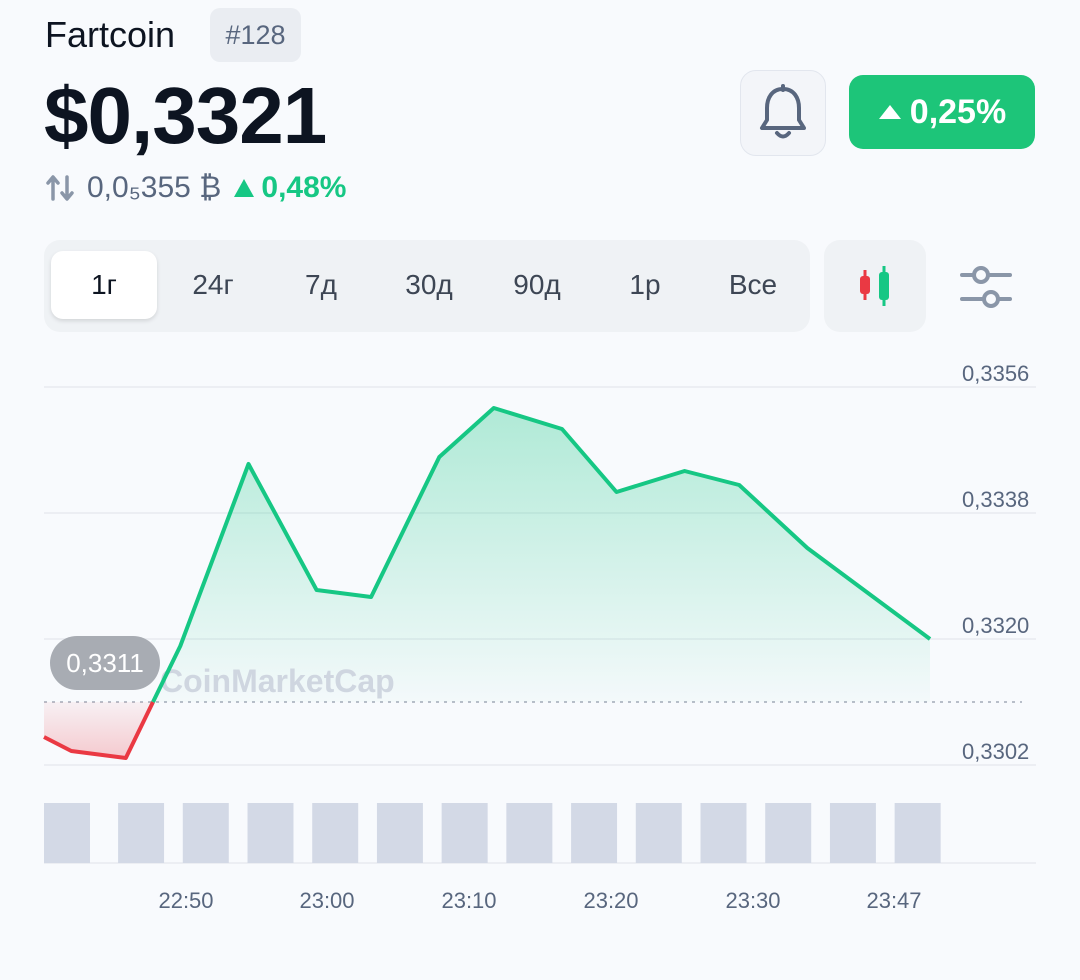 Image resolution: width=1080 pixels, height=980 pixels. I want to click on x-tick-label: 23:47, so click(893, 900).